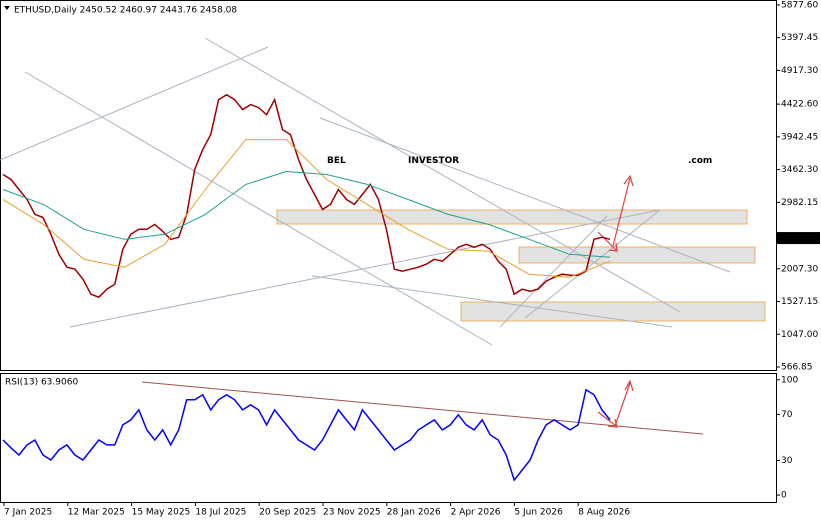 The width and height of the screenshot is (821, 523). Describe the element at coordinates (28, 513) in the screenshot. I see `x-tick-label: 7 Jan 2025` at that location.